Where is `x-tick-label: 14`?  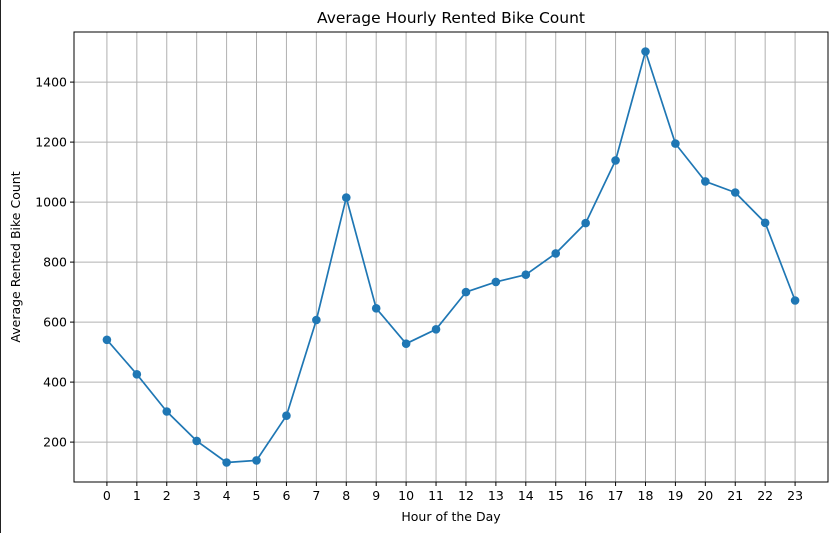 x-tick-label: 14 is located at coordinates (526, 495).